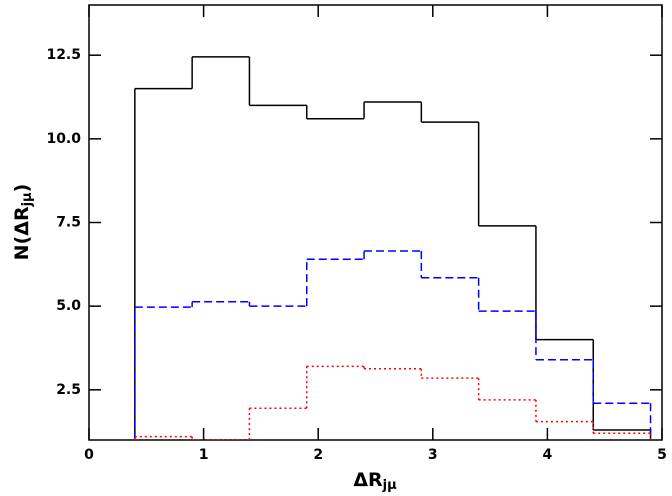  I want to click on y-tick-label: 10.0, so click(63, 139).